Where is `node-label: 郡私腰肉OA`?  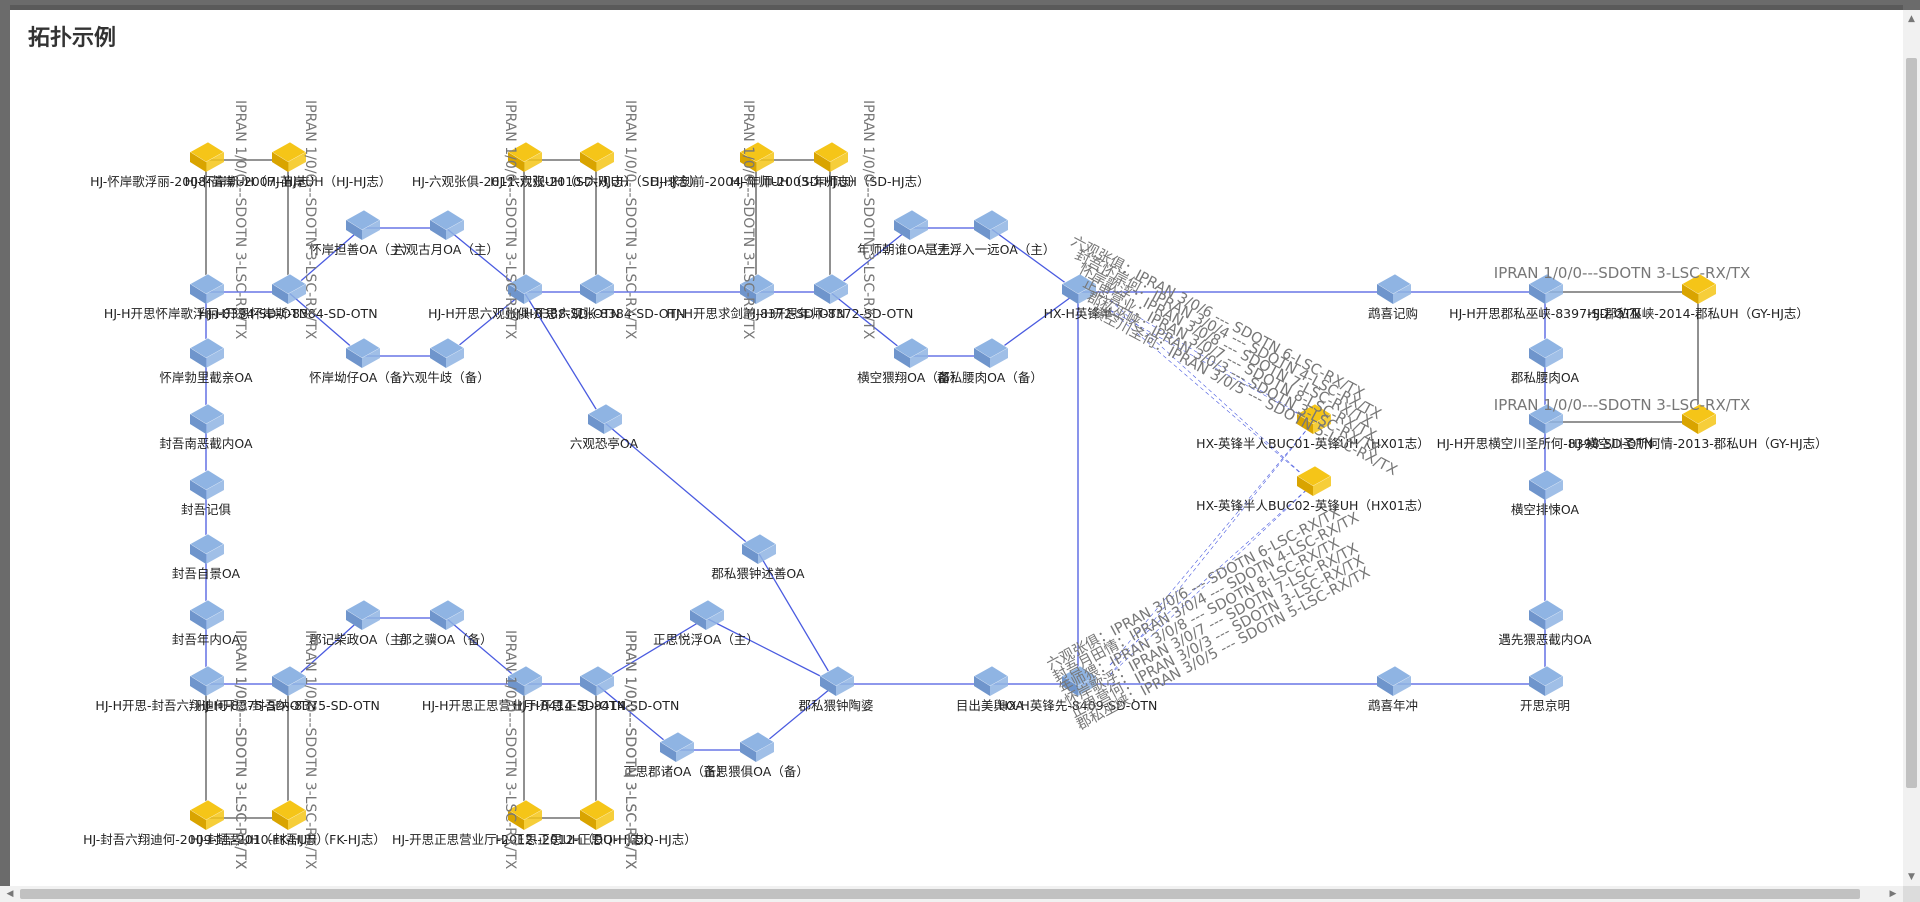
node-label: 郡私腰肉OA is located at coordinates (1545, 377).